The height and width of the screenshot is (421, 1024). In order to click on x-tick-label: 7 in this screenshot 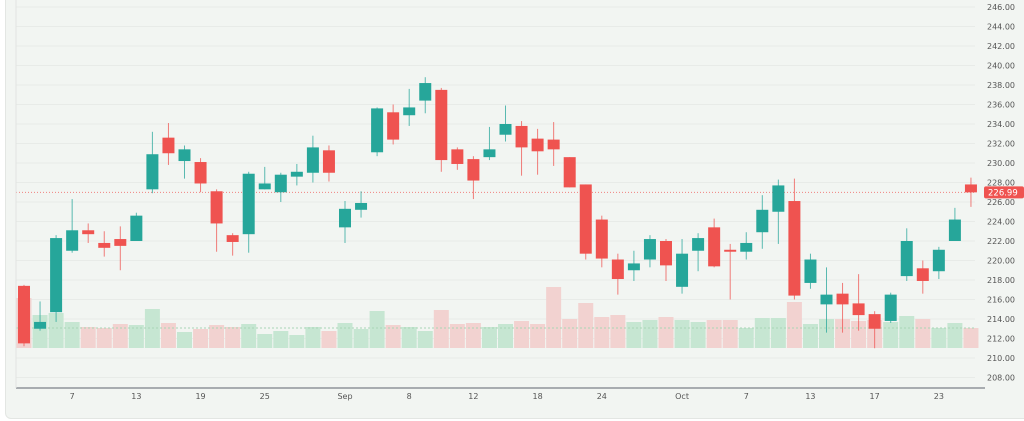, I will do `click(72, 396)`.